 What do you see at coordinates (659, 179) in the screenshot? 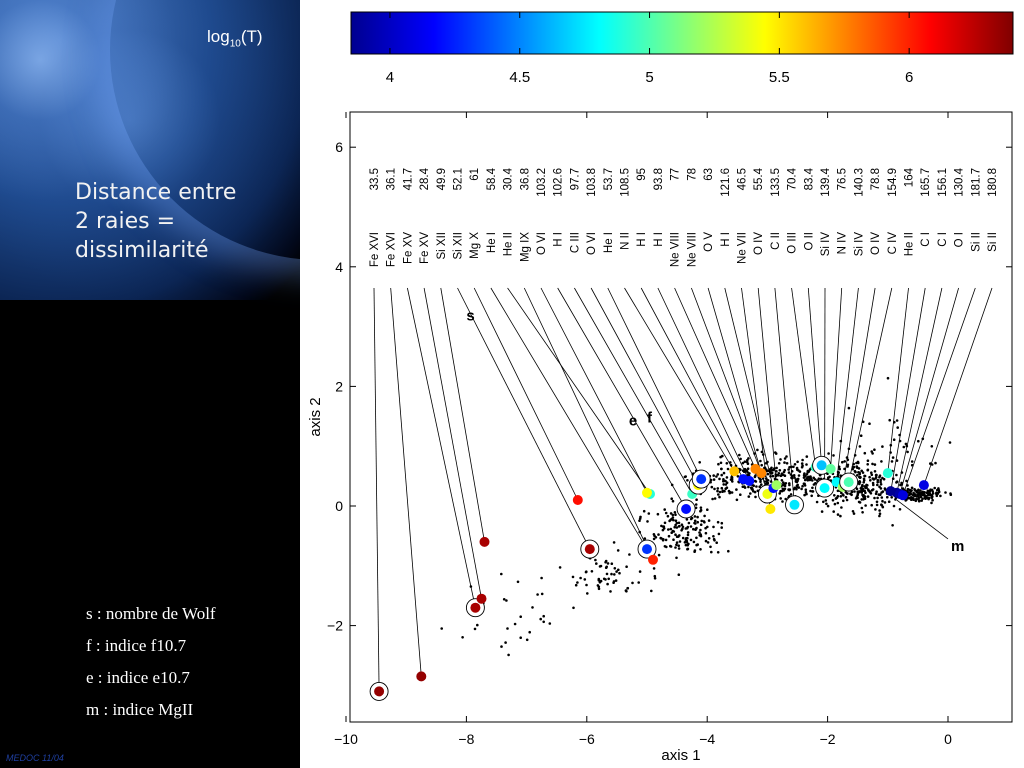
I see `wavelength-label: 93.8` at bounding box center [659, 179].